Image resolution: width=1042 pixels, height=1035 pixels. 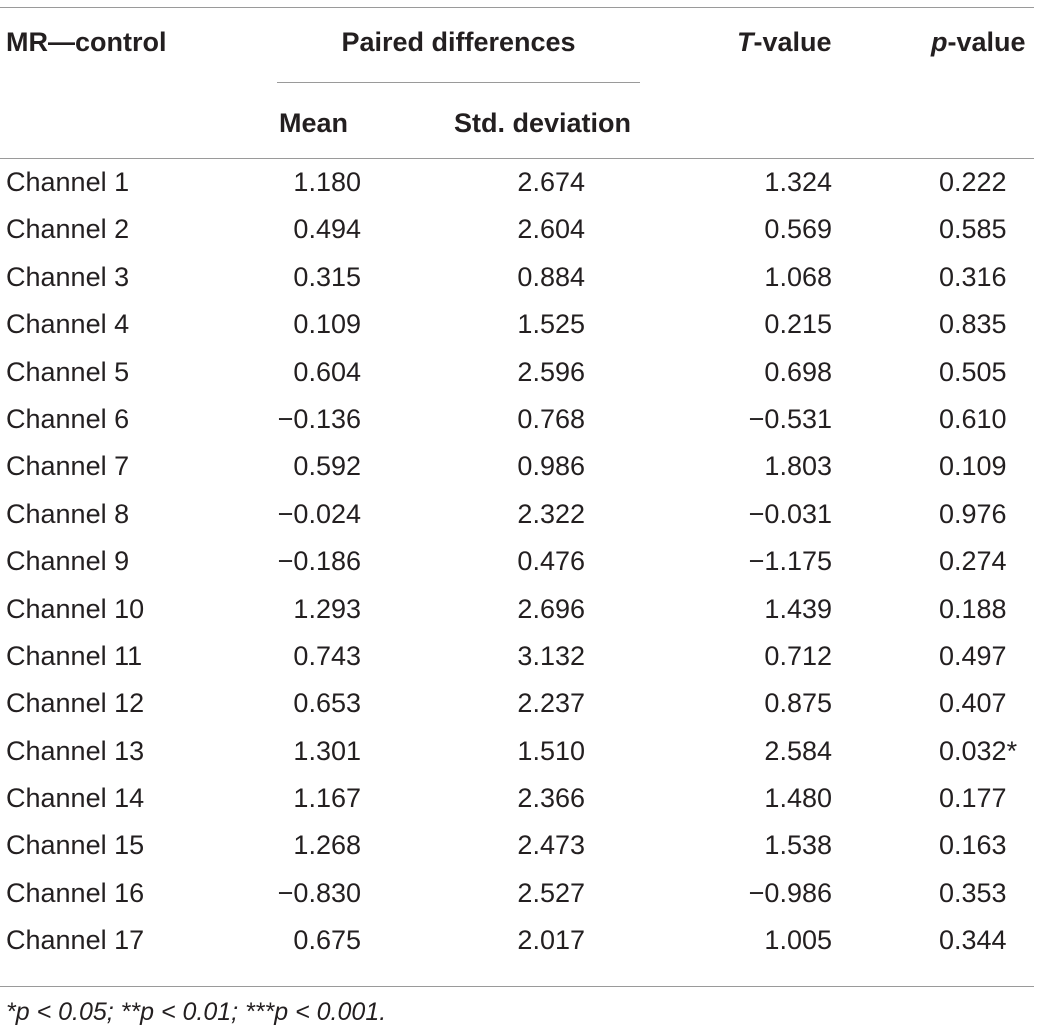 I want to click on cell-mean: 1.167, so click(x=327, y=798).